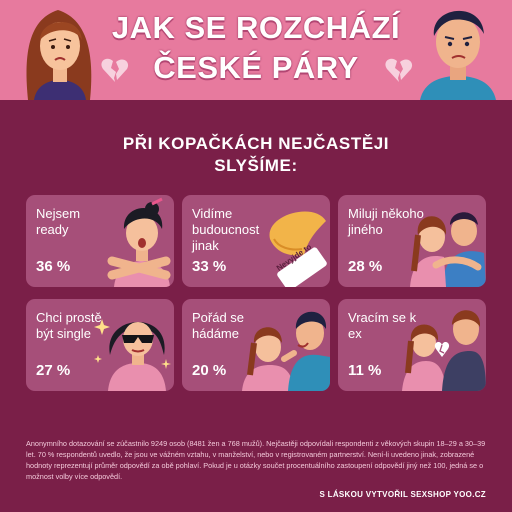  I want to click on reason-label: Miluji někoho jiného, so click(386, 221).